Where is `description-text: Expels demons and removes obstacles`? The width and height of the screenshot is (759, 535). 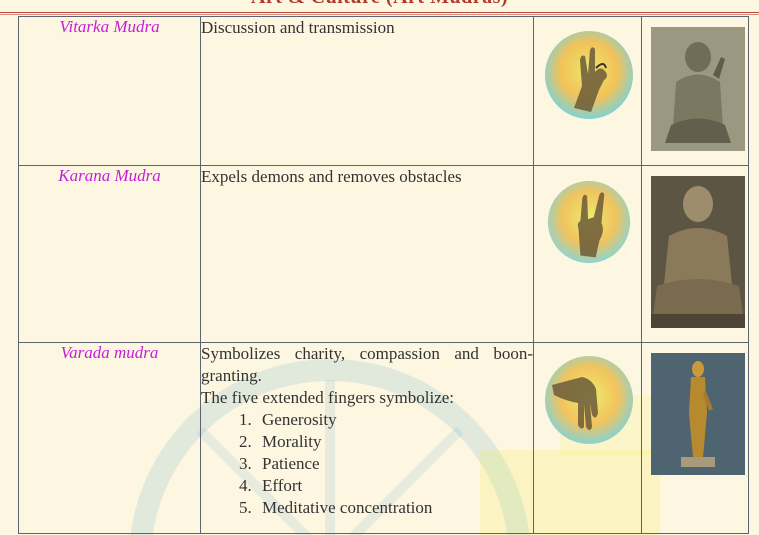 description-text: Expels demons and removes obstacles is located at coordinates (331, 176).